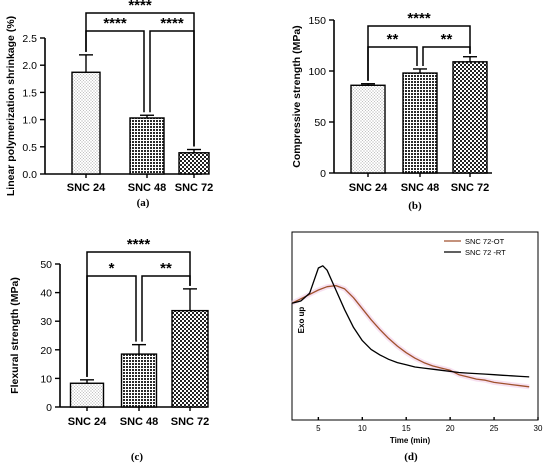  What do you see at coordinates (15, 335) in the screenshot?
I see `y-axis-label: Flexural strength (MPa)` at bounding box center [15, 335].